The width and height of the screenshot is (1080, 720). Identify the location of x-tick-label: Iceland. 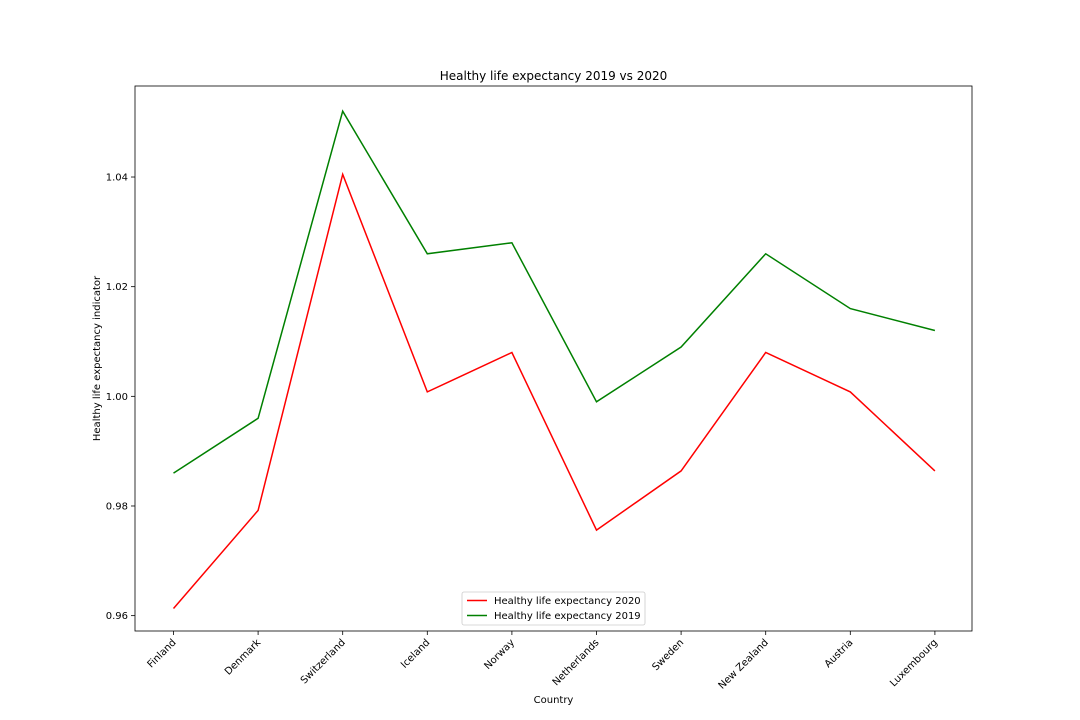
(415, 653).